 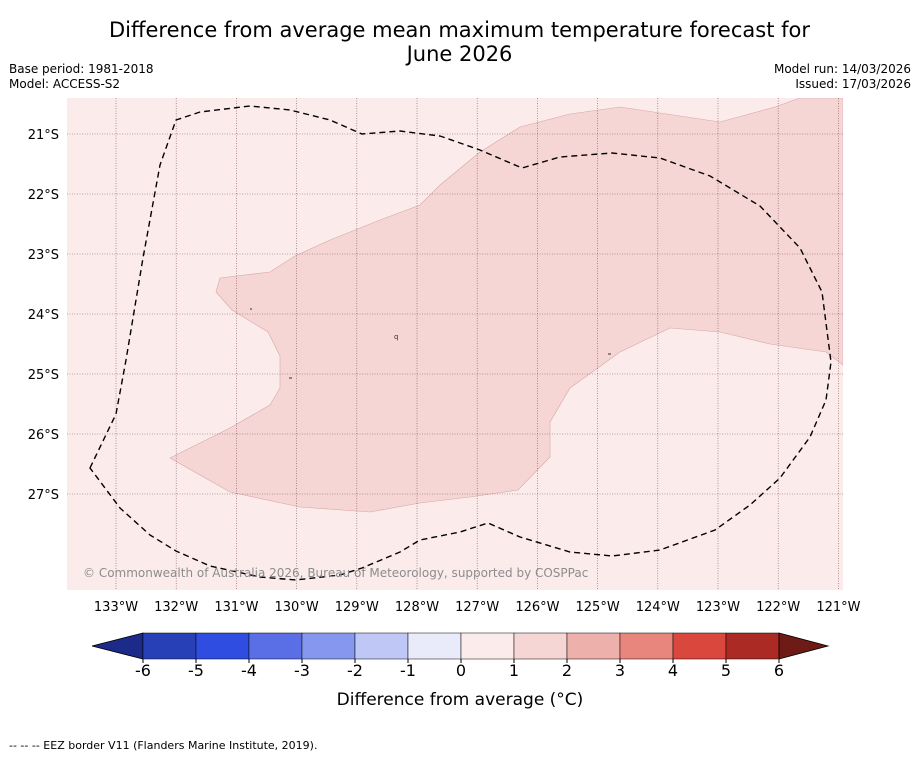 I want to click on longitude-label: 127°W, so click(x=477, y=607).